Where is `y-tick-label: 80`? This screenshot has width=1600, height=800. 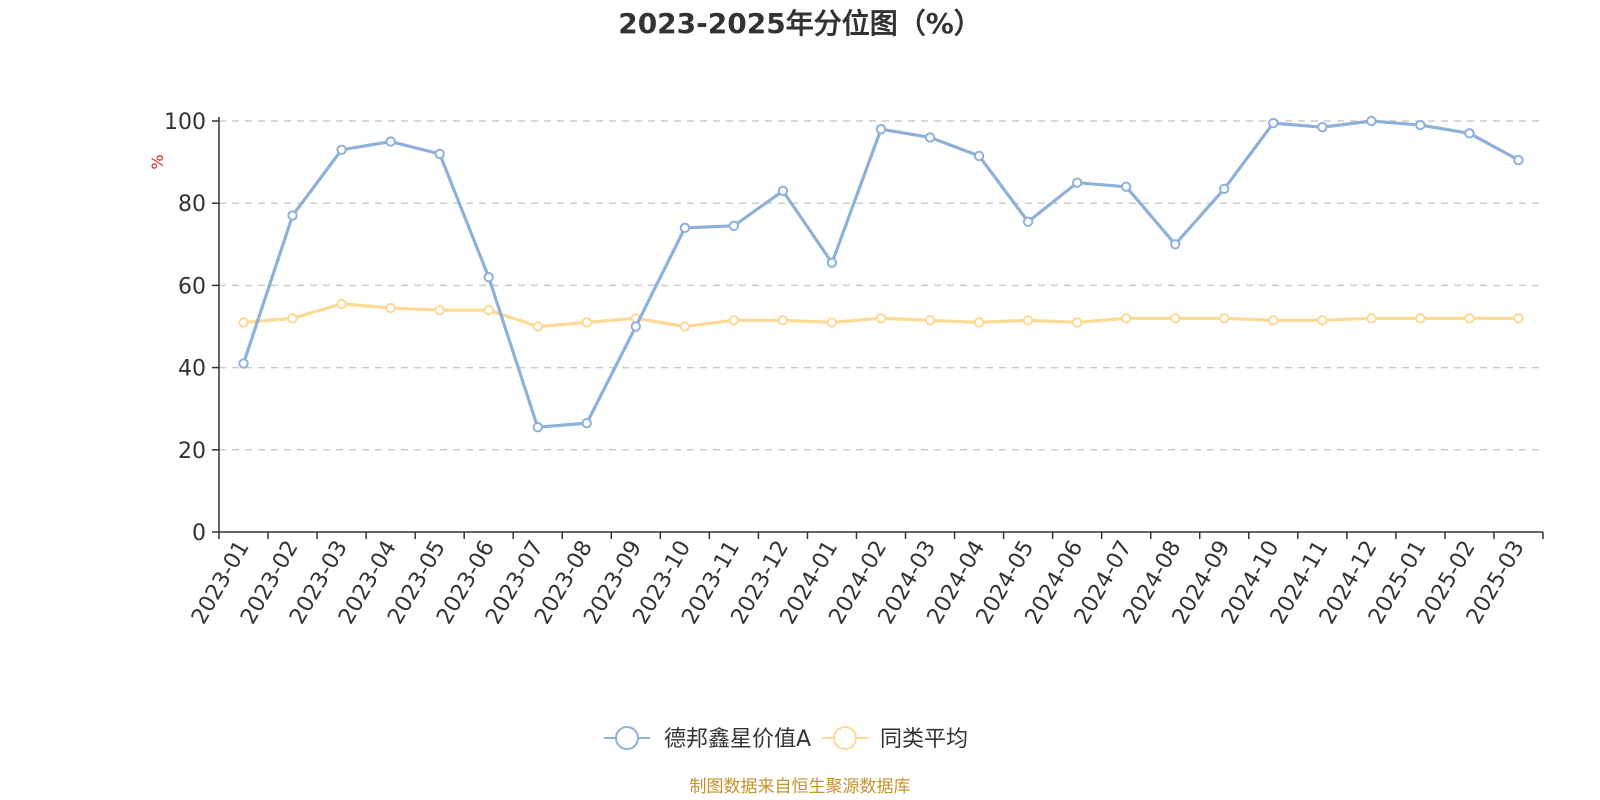
y-tick-label: 80 is located at coordinates (192, 204).